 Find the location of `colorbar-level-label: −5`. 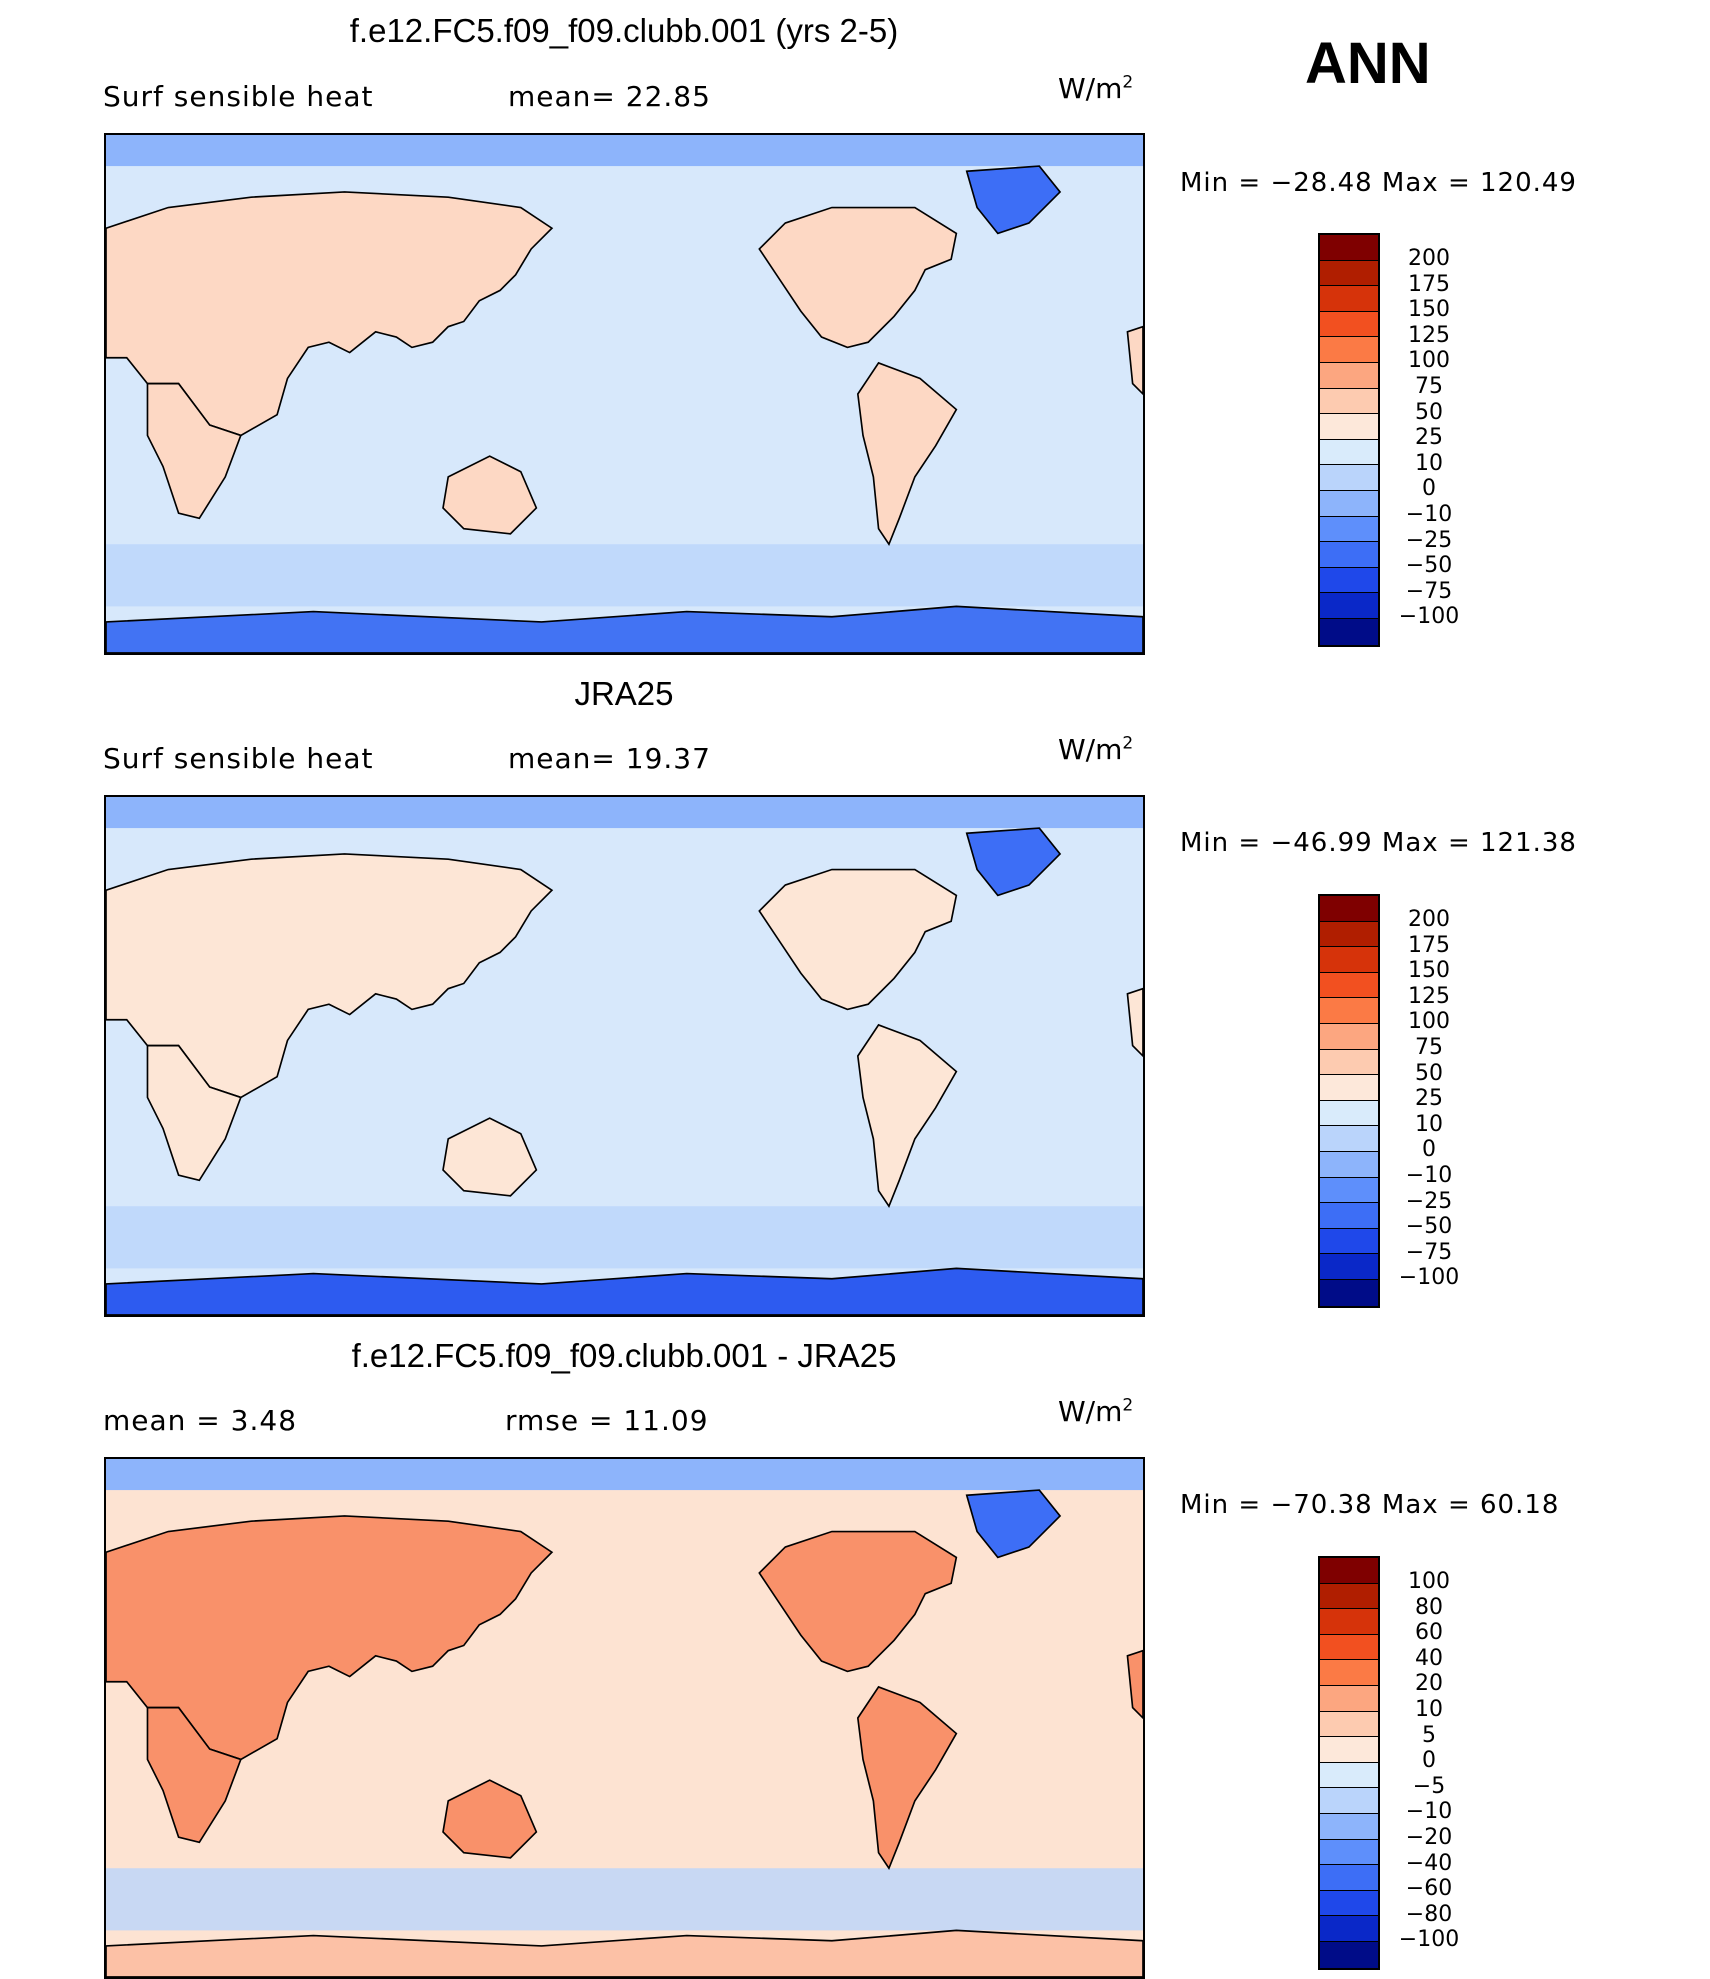

colorbar-level-label: −5 is located at coordinates (1429, 1786).